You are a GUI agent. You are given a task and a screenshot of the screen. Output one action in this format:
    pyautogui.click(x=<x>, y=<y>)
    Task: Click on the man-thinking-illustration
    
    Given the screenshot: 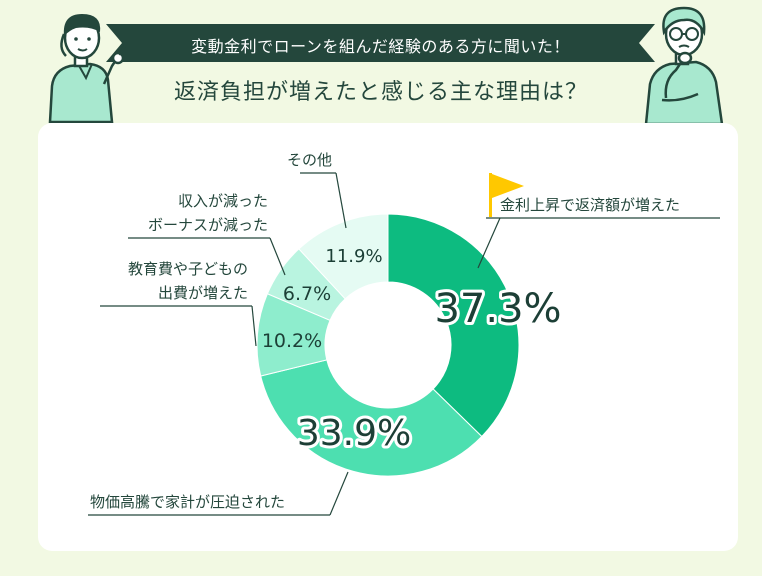 What is the action you would take?
    pyautogui.click(x=684, y=65)
    